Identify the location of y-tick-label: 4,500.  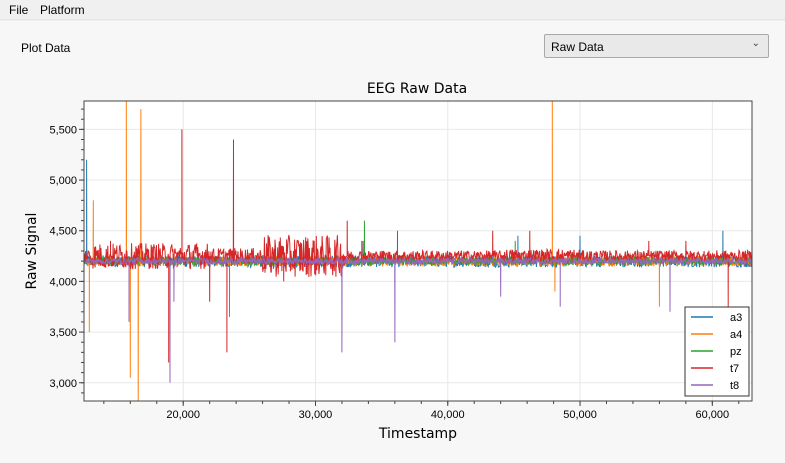
(63, 232).